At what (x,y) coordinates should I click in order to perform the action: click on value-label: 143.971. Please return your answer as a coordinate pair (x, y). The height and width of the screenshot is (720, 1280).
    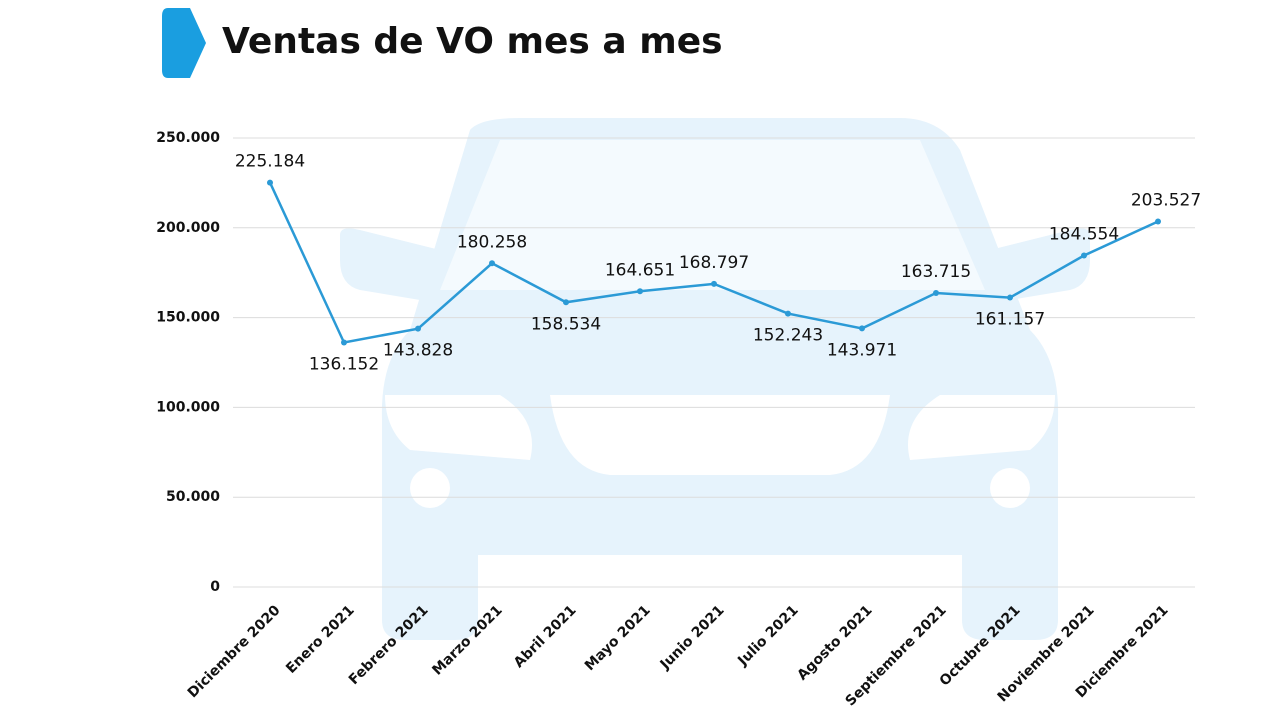
    Looking at the image, I should click on (862, 350).